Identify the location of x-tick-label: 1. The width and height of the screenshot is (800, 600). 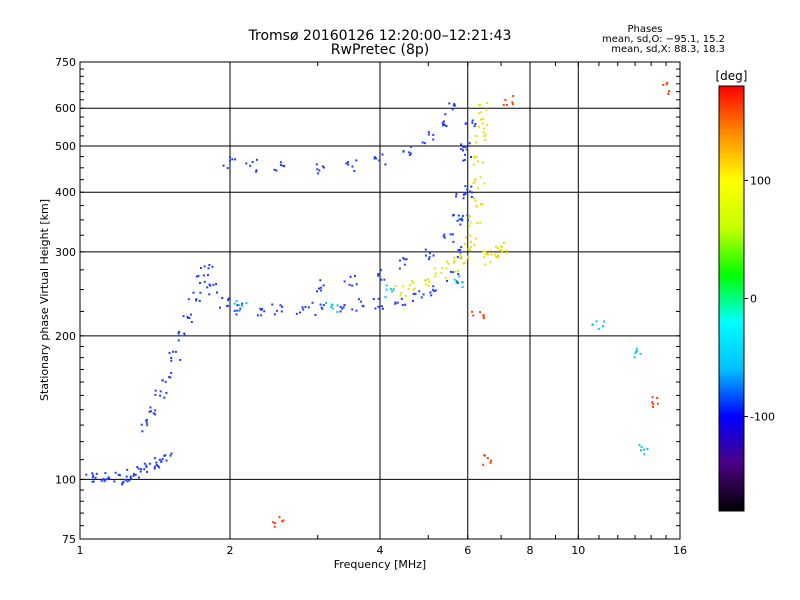
(80, 550).